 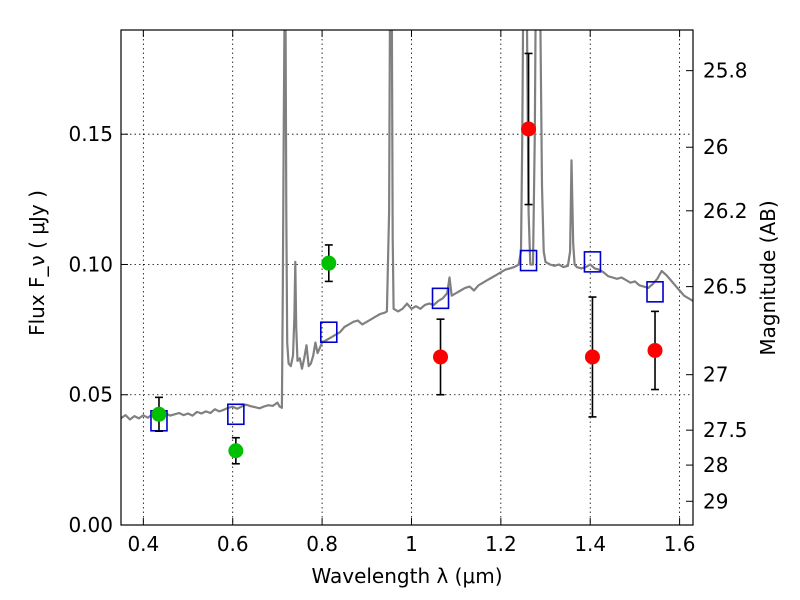 I want to click on right-tick-label: 26.5, so click(x=725, y=287).